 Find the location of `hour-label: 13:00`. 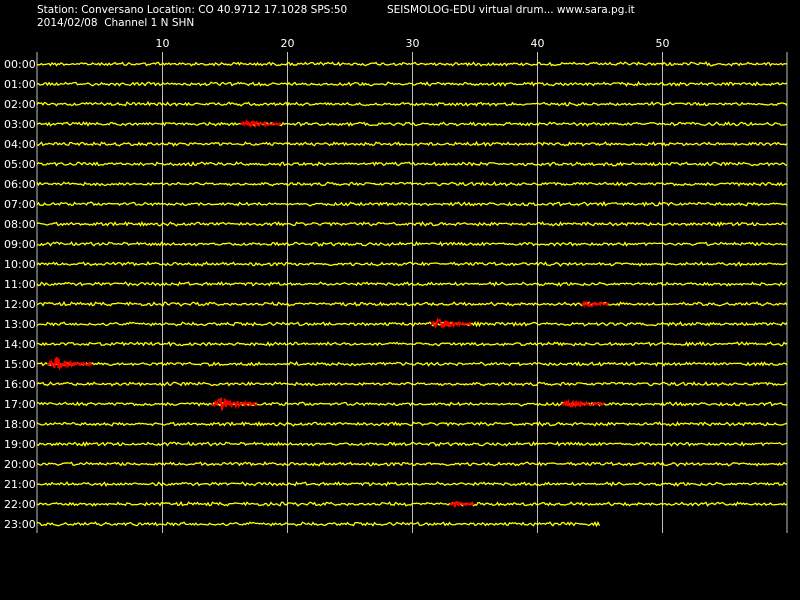

hour-label: 13:00 is located at coordinates (20, 324).